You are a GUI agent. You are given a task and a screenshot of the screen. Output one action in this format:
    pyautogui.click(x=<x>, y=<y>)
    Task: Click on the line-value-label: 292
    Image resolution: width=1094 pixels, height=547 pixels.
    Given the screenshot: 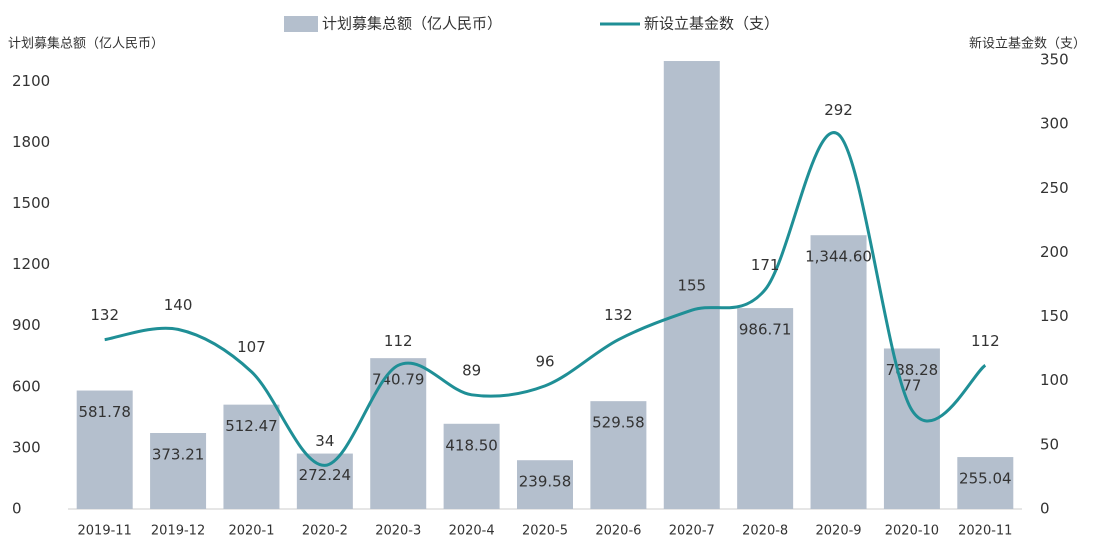 What is the action you would take?
    pyautogui.click(x=838, y=110)
    